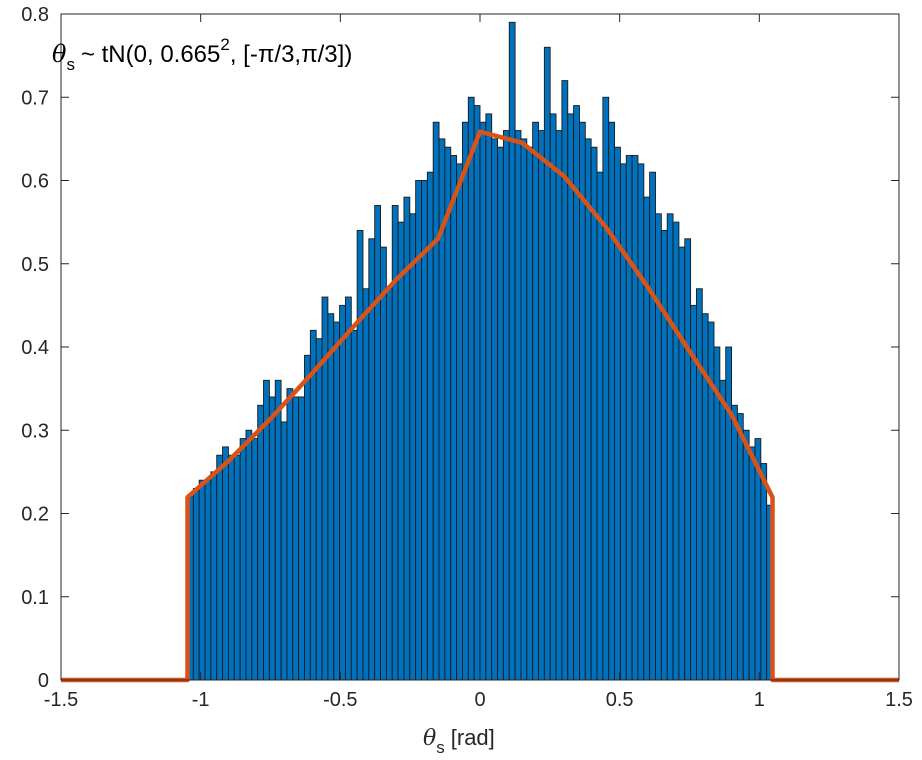 This screenshot has width=922, height=760. What do you see at coordinates (201, 700) in the screenshot?
I see `x-tick-label: -1` at bounding box center [201, 700].